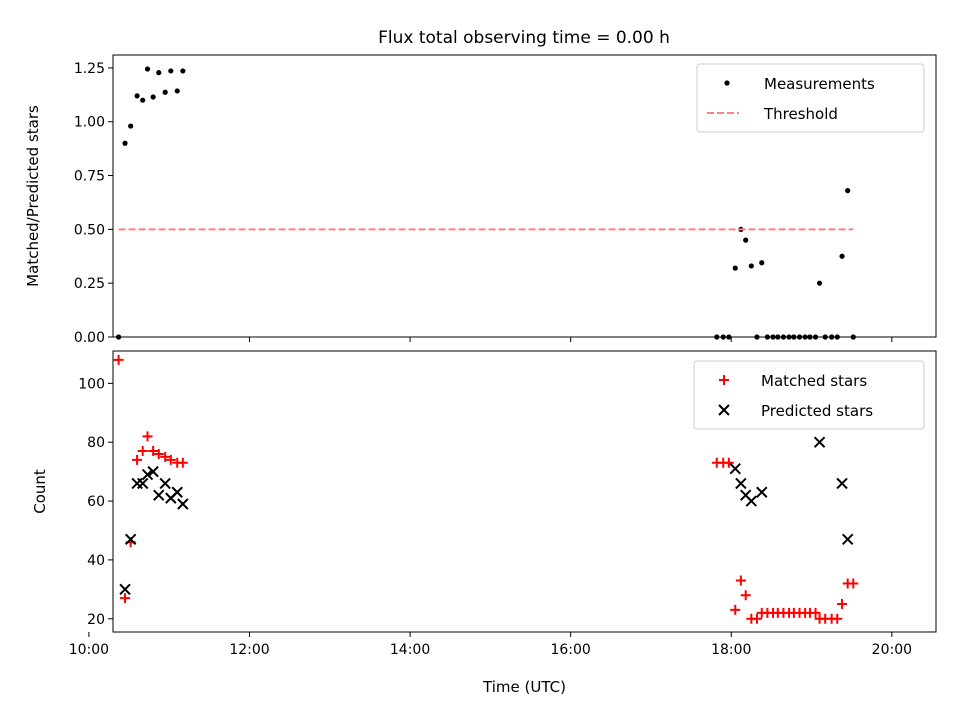 The height and width of the screenshot is (720, 960). What do you see at coordinates (89, 284) in the screenshot?
I see `y-tick-label: 0.25` at bounding box center [89, 284].